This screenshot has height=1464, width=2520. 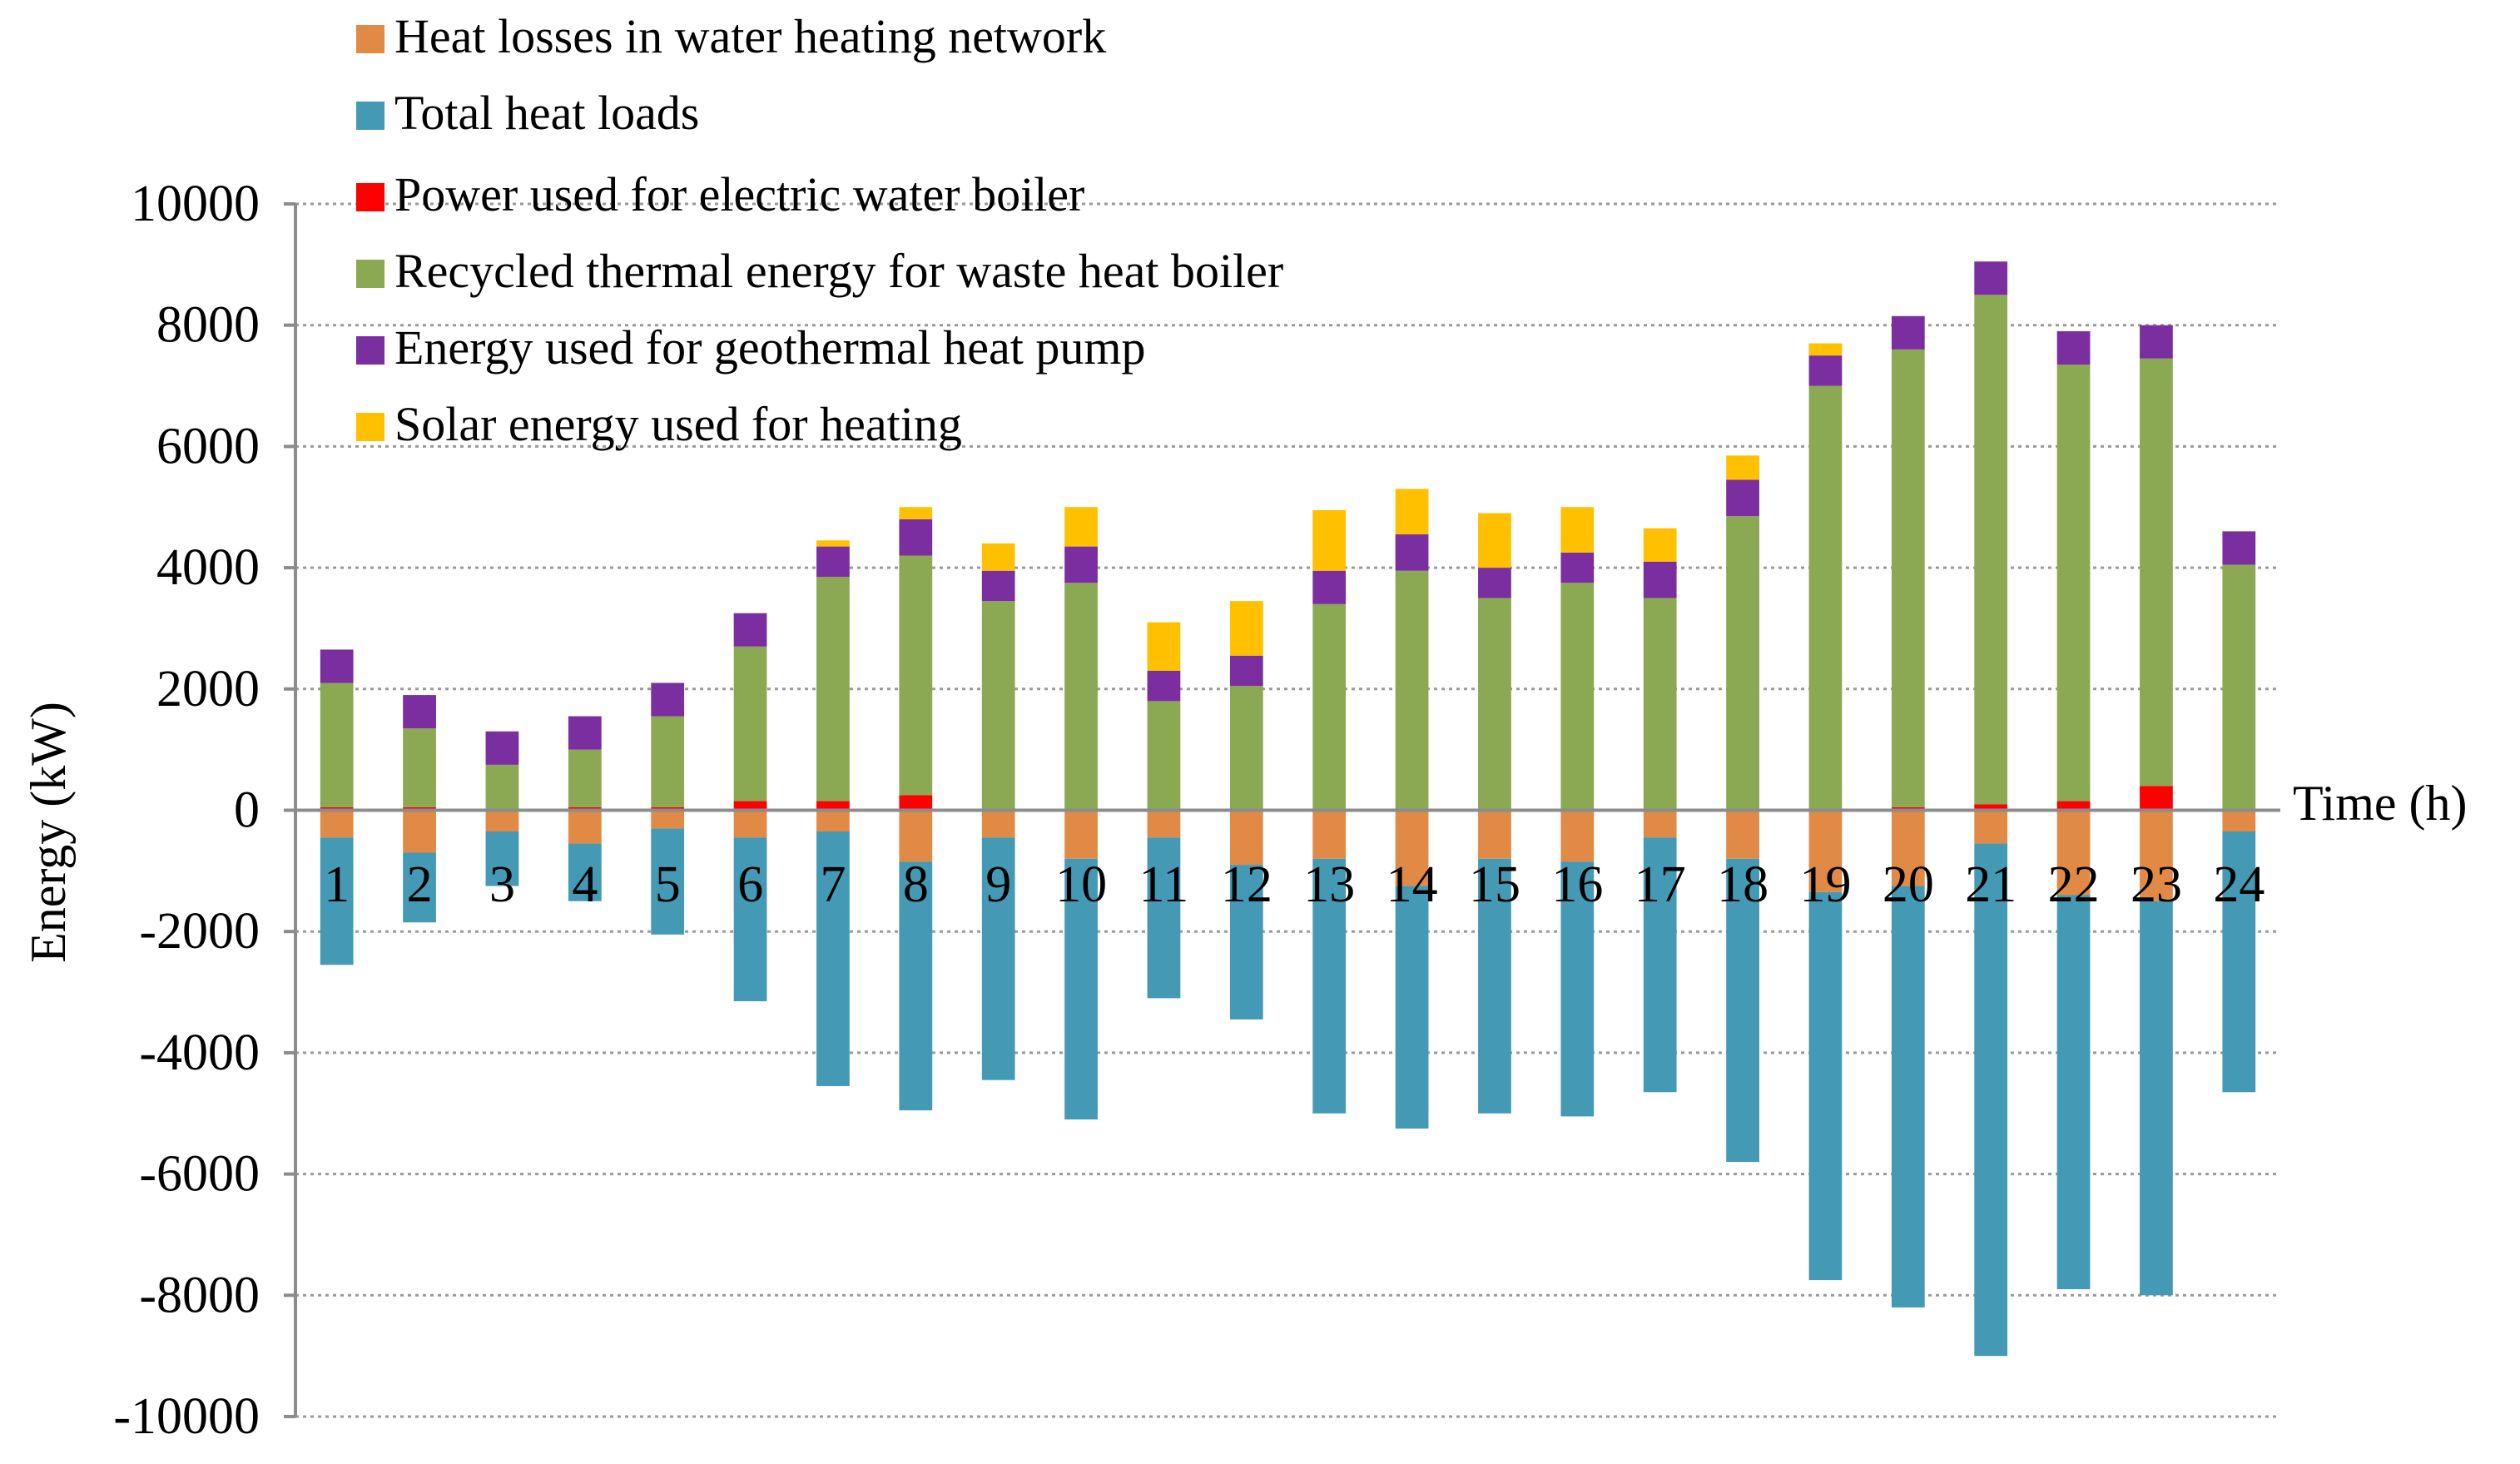 I want to click on x-tick-label: 8, so click(x=916, y=884).